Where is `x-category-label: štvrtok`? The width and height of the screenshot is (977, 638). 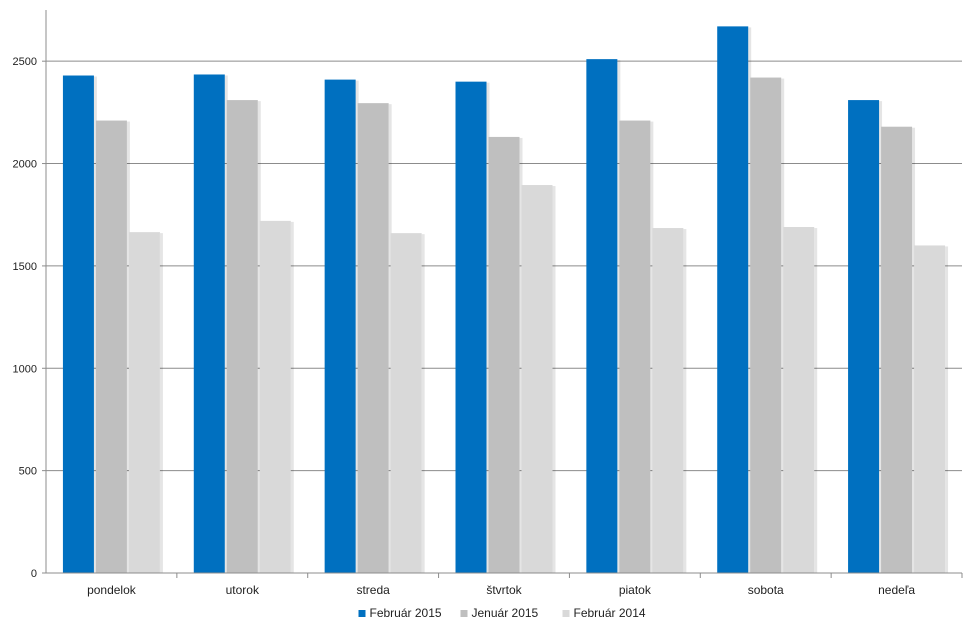
x-category-label: štvrtok is located at coordinates (504, 590).